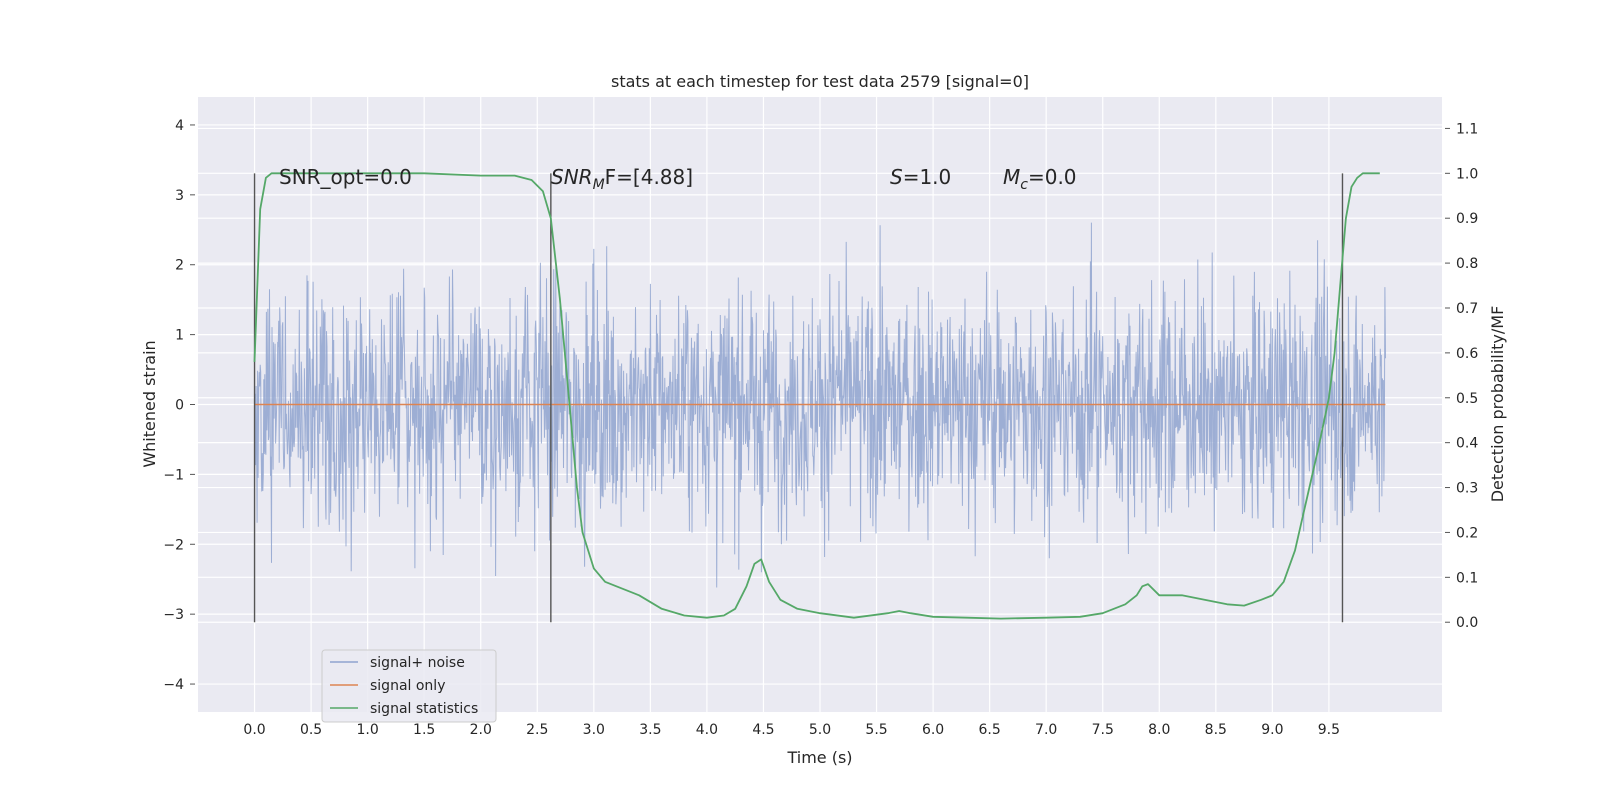  I want to click on y-tick-label: −2, so click(173, 545).